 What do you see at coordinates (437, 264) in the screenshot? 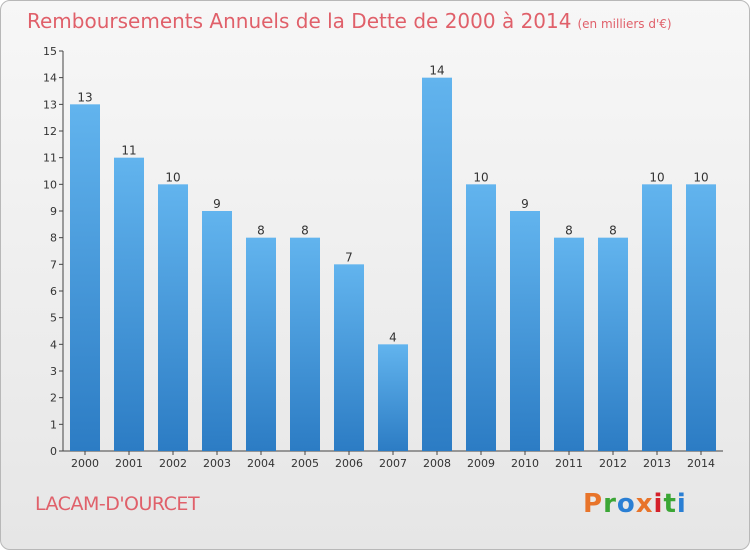
I see `bar-2008` at bounding box center [437, 264].